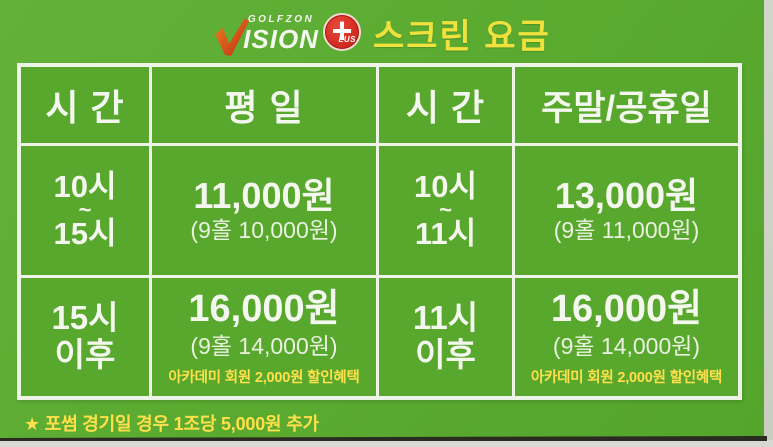  I want to click on logo-text-vision: ISION, so click(281, 39).